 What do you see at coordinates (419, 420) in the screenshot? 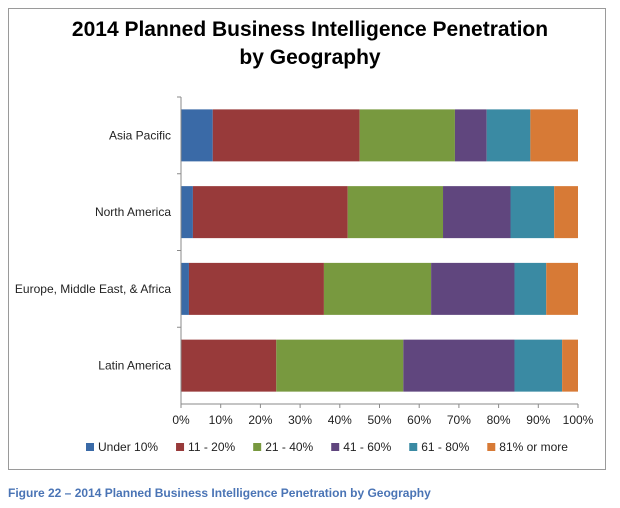
I see `x-tick-label-6: 60%` at bounding box center [419, 420].